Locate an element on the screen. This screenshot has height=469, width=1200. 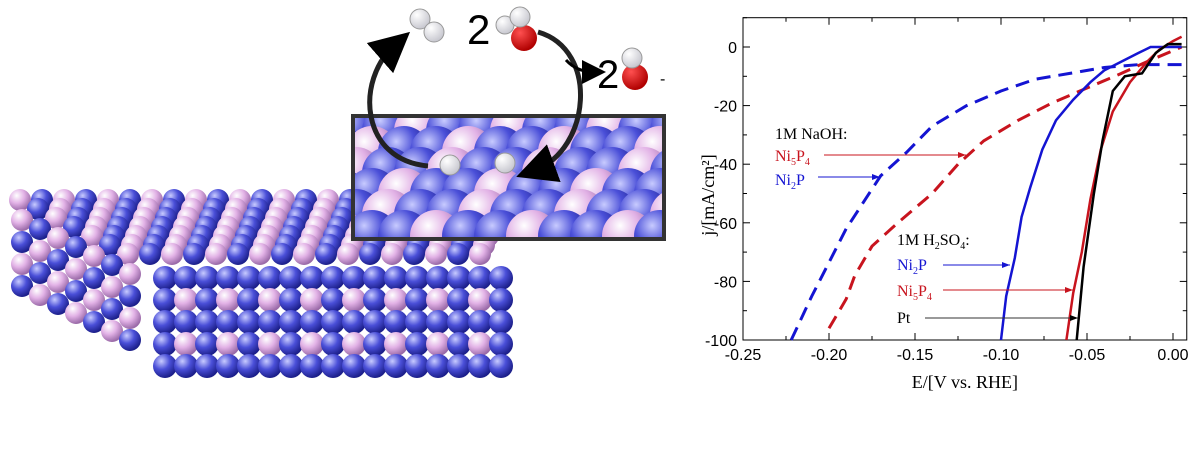
hydroxide-charge: - is located at coordinates (662, 79).